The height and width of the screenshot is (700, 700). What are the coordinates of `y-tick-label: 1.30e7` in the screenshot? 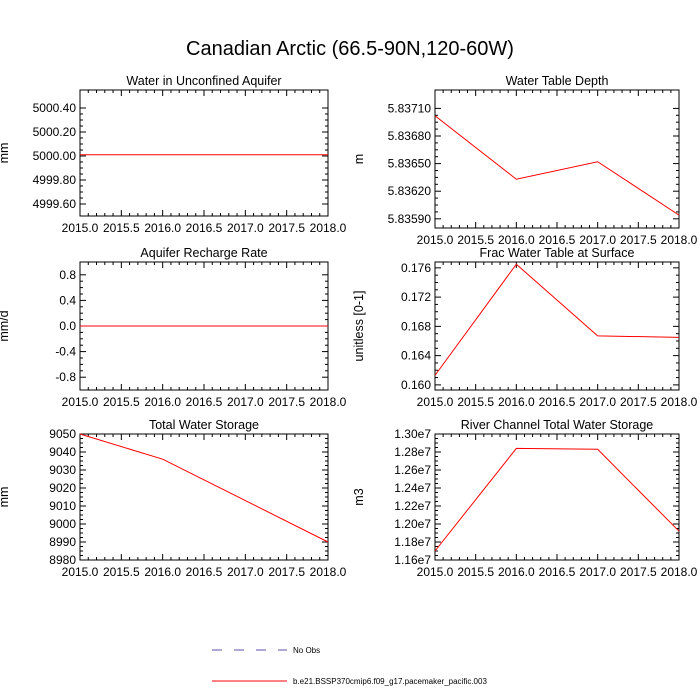 It's located at (412, 434).